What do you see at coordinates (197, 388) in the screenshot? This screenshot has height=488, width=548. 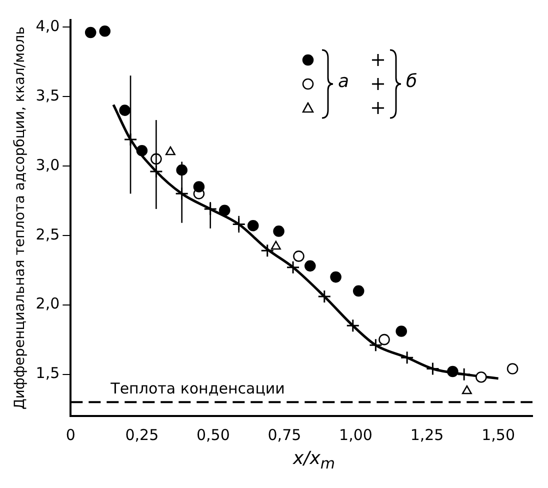 I see `ref-line-label: Теплота конденсации` at bounding box center [197, 388].